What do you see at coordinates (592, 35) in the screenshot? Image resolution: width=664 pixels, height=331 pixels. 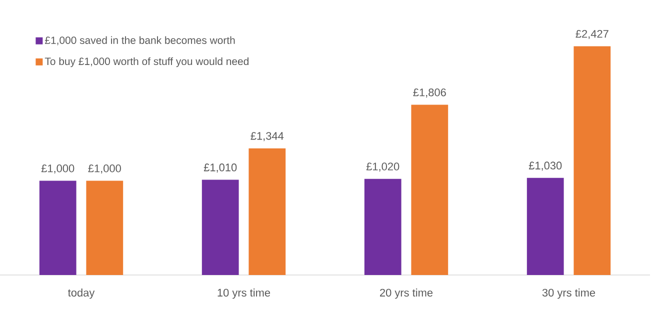 I see `data-label: £2,427` at bounding box center [592, 35].